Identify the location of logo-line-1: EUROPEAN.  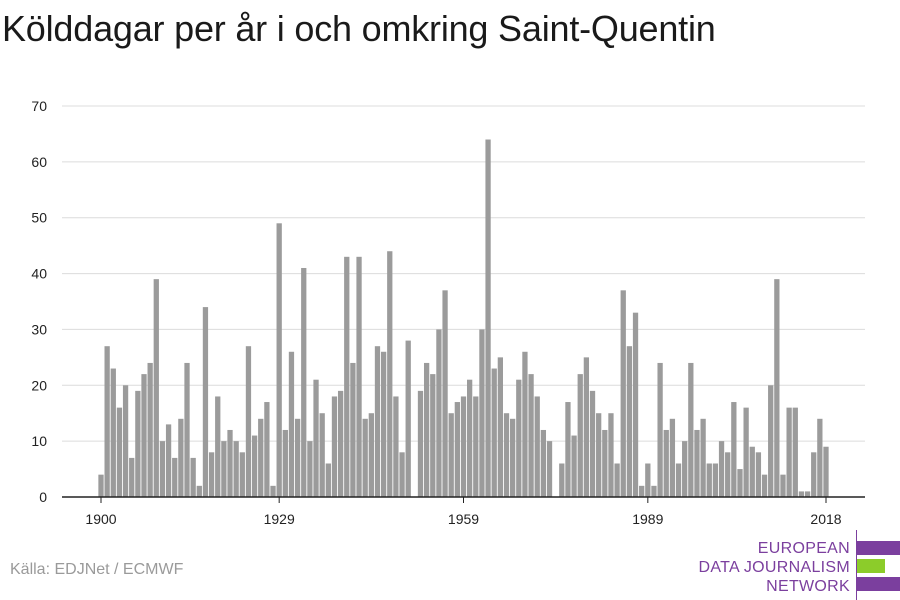
(803, 548).